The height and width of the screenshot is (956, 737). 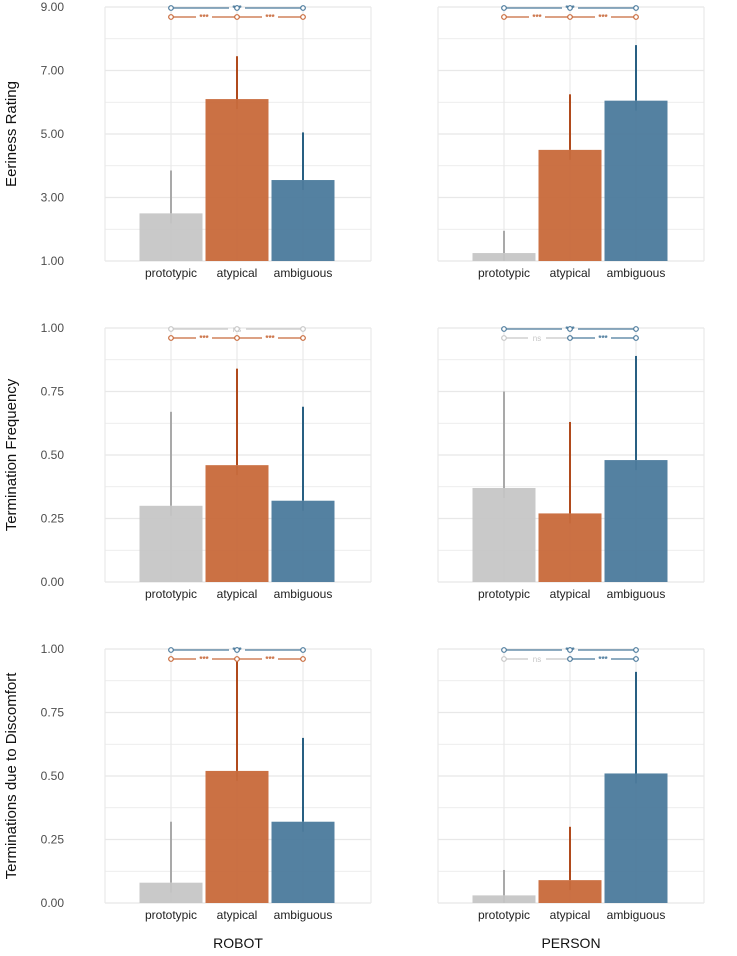 What do you see at coordinates (53, 134) in the screenshot?
I see `y-tick-label-row1: 5.00` at bounding box center [53, 134].